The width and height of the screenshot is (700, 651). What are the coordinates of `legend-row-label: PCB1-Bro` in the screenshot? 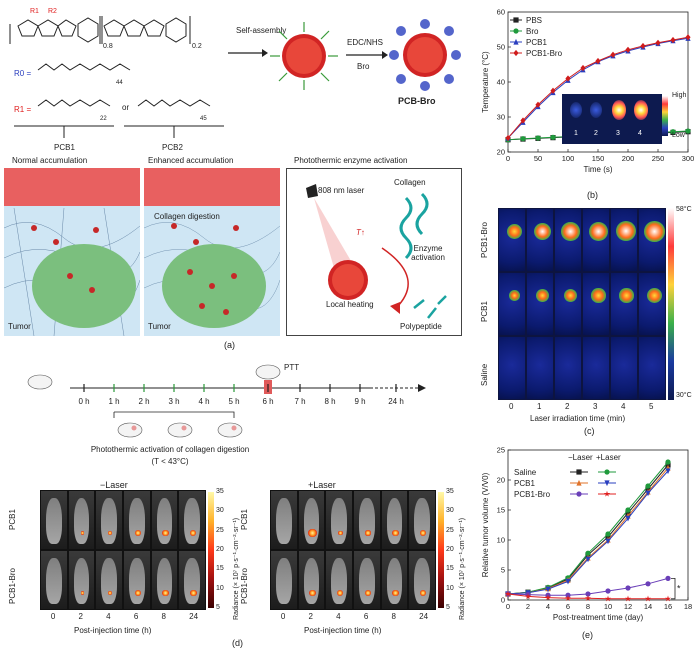 It's located at (532, 494).